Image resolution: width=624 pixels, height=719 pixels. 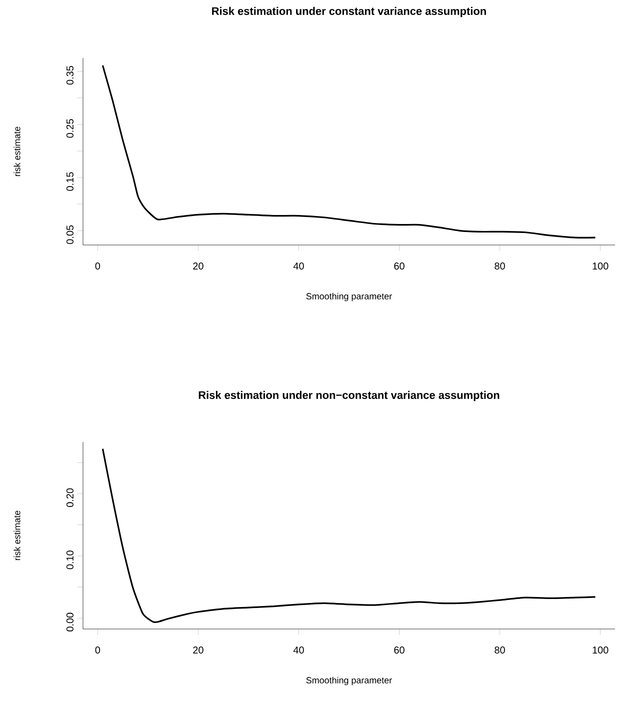 What do you see at coordinates (70, 234) in the screenshot?
I see `y-tick-label: 0.05` at bounding box center [70, 234].